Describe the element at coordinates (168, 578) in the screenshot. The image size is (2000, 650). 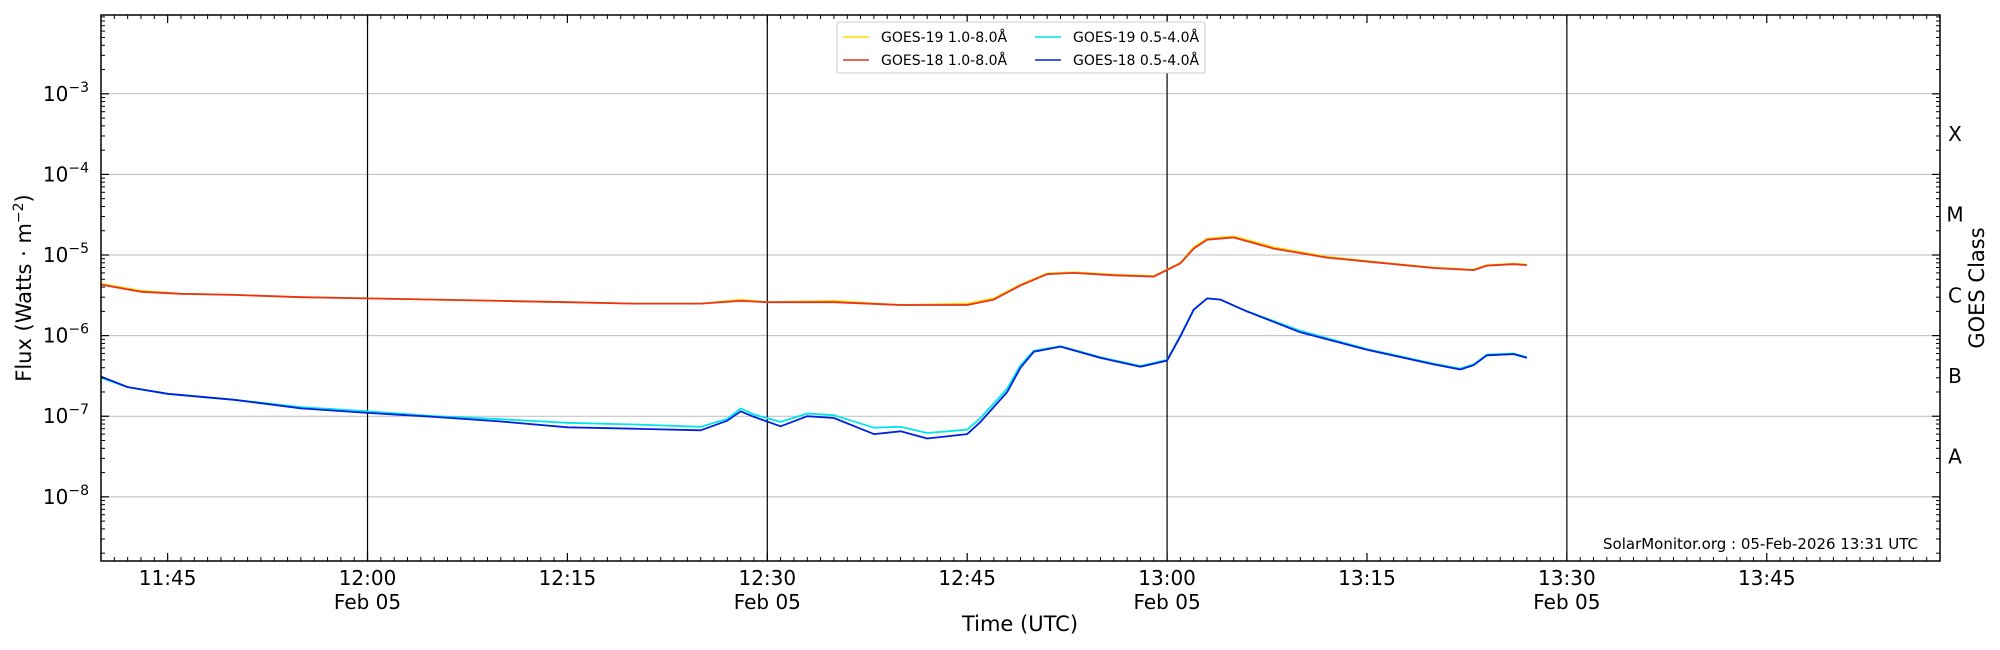
I see `x-tick-label: 11:45` at that location.